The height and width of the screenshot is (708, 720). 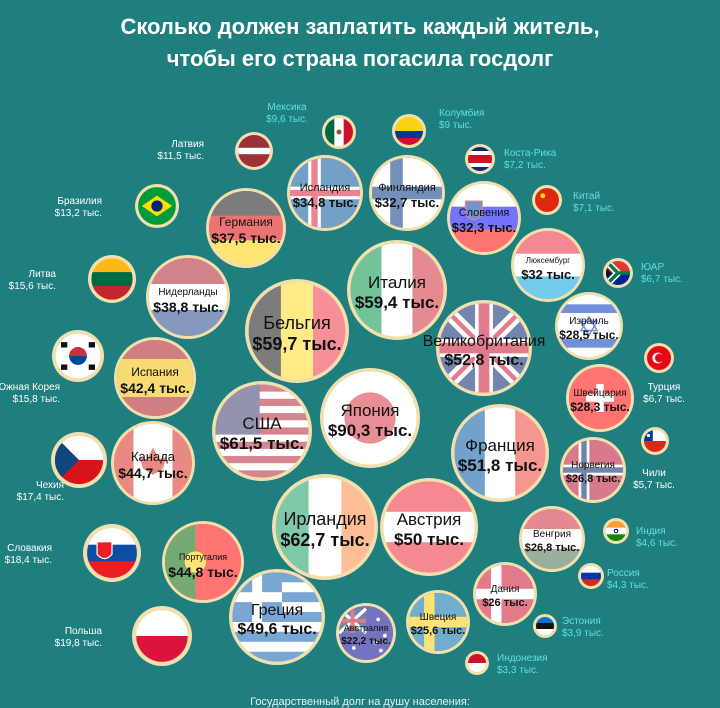 What do you see at coordinates (62, 467) in the screenshot?
I see `bubble-чехия: Чехия$17,4 тыс.` at bounding box center [62, 467].